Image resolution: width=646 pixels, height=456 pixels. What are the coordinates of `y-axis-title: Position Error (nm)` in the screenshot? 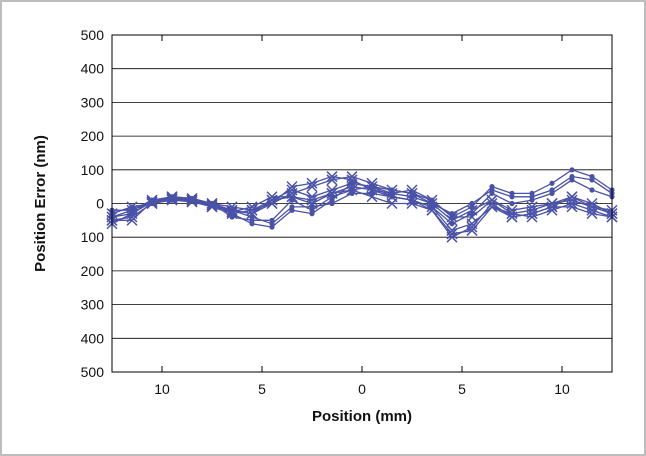 It's located at (40, 203).